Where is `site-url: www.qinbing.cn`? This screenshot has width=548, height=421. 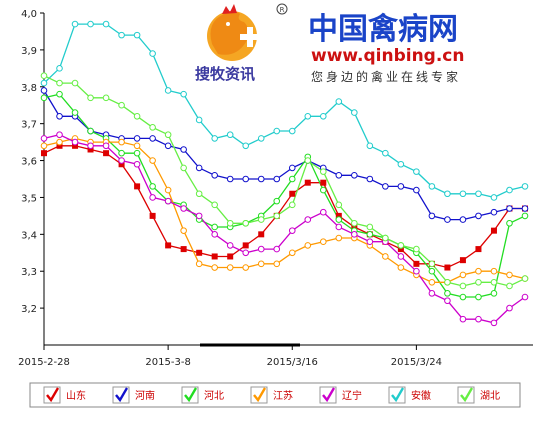 site-url: www.qinbing.cn is located at coordinates (388, 56).